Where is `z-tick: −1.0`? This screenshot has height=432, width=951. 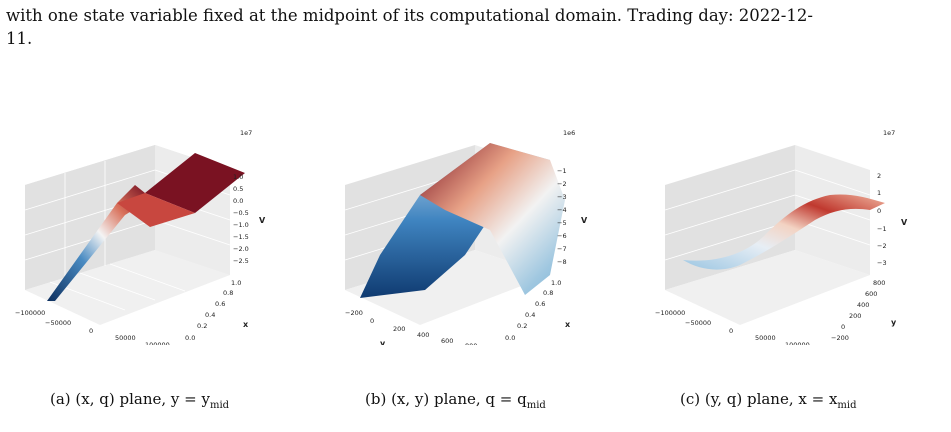 z-tick: −1.0 is located at coordinates (241, 225).